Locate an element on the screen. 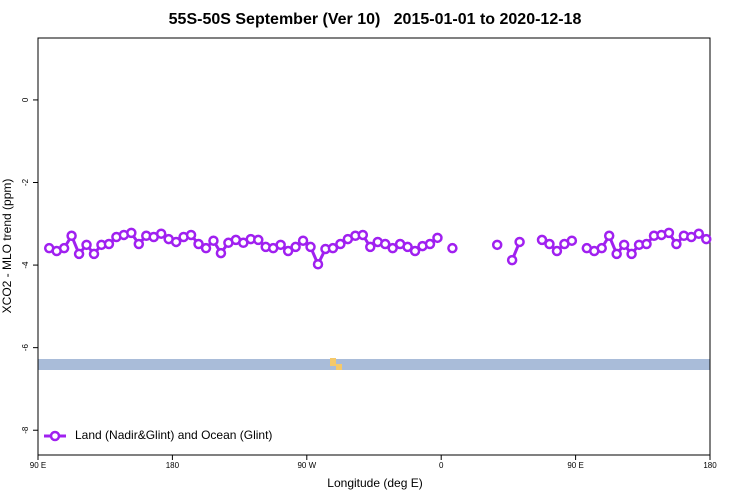  x-tick-label: 90 W is located at coordinates (306, 465).